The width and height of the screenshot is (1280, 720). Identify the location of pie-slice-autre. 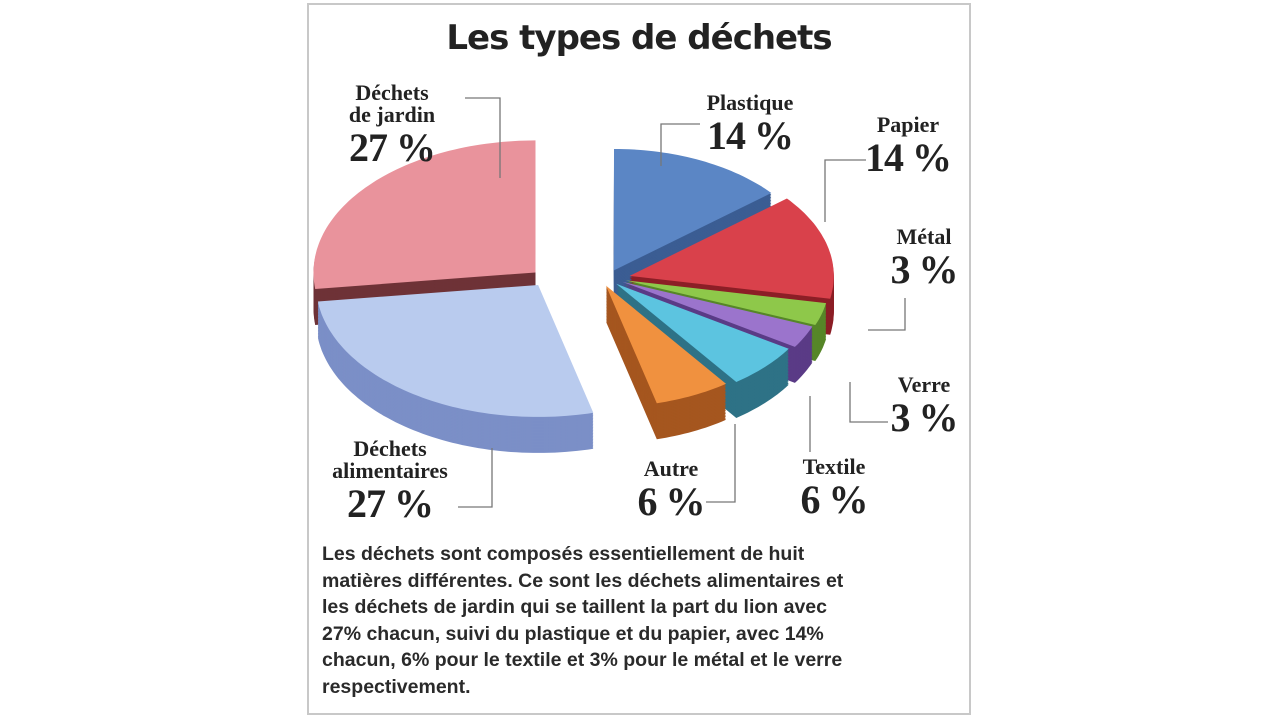
(665, 362).